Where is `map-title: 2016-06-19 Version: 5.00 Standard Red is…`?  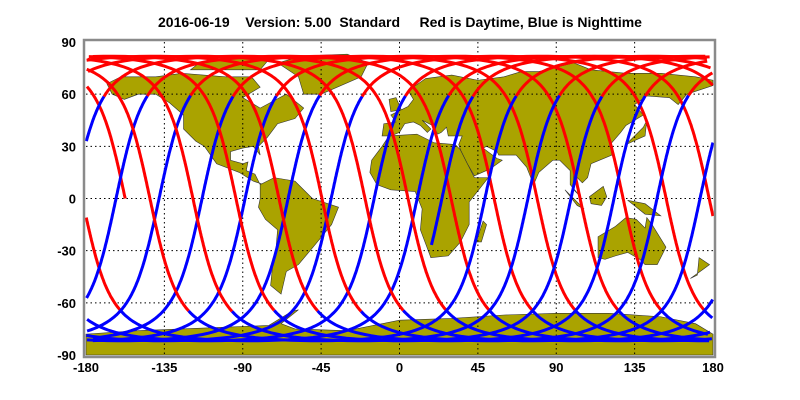 map-title: 2016-06-19 Version: 5.00 Standard Red is… is located at coordinates (400, 22).